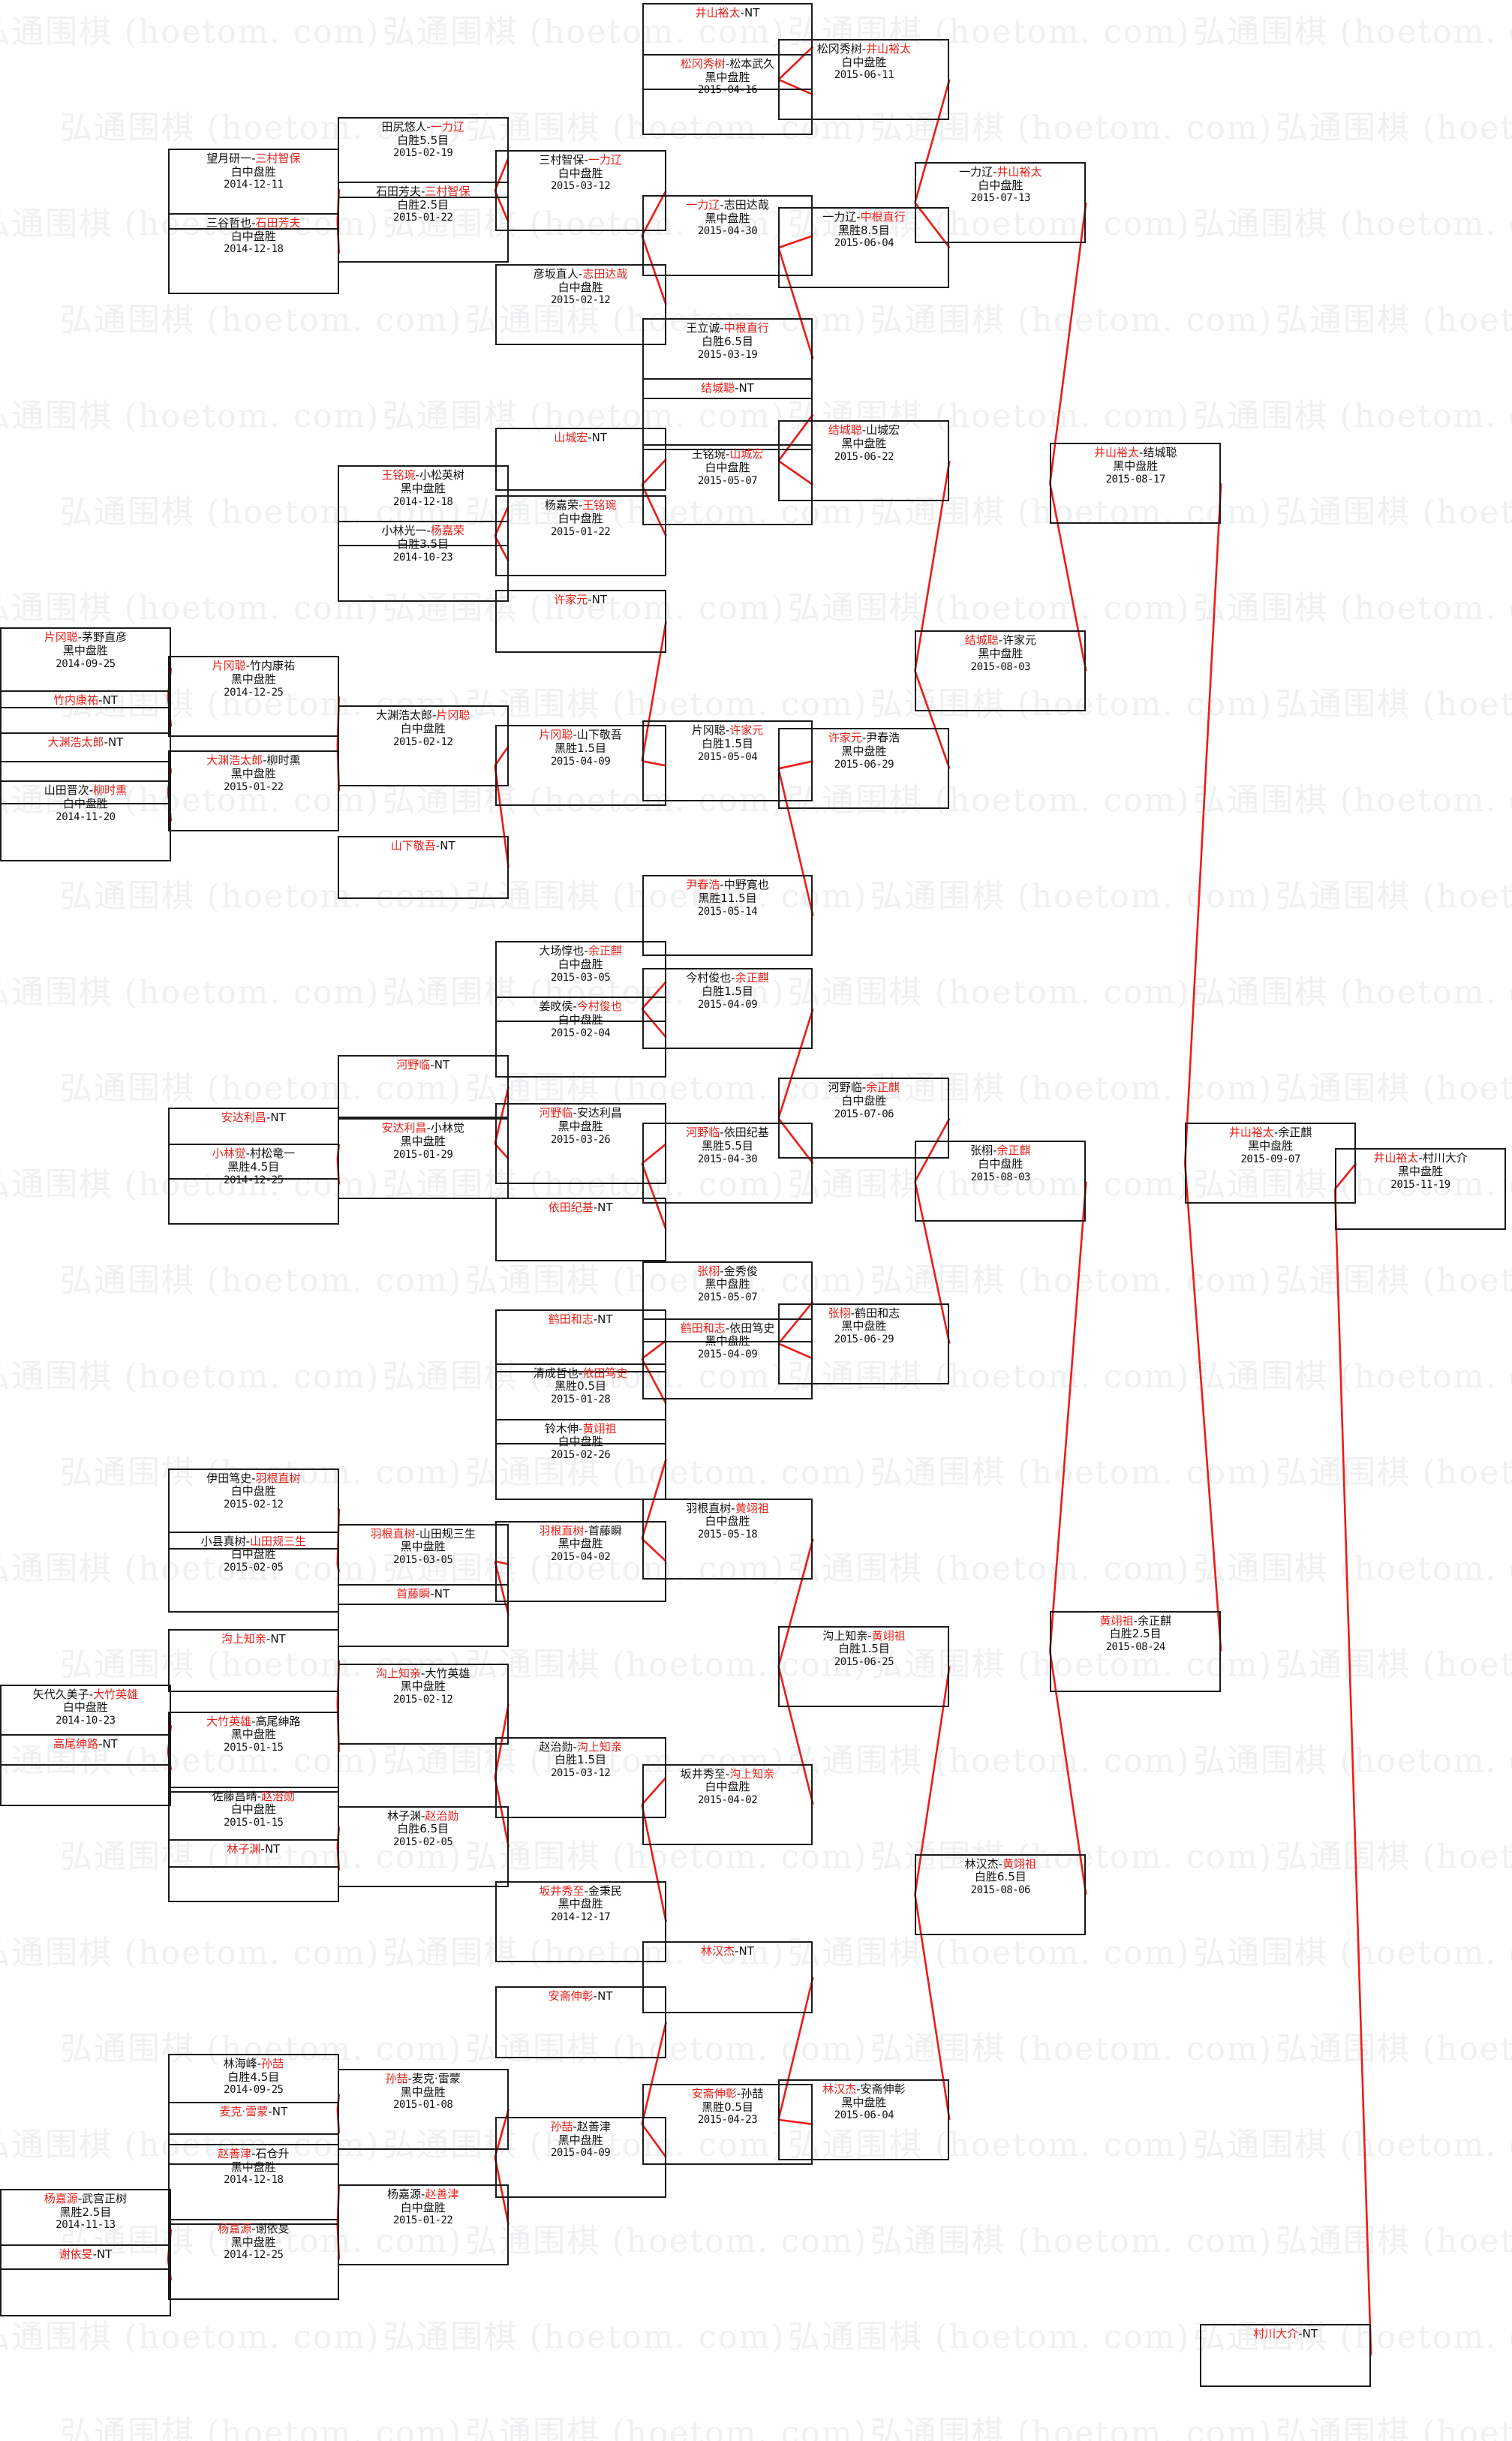 The width and height of the screenshot is (1512, 2441). What do you see at coordinates (253, 1572) in the screenshot?
I see `match-node: 小县真树-山田规三生 白中盘胜 2015-02-05` at bounding box center [253, 1572].